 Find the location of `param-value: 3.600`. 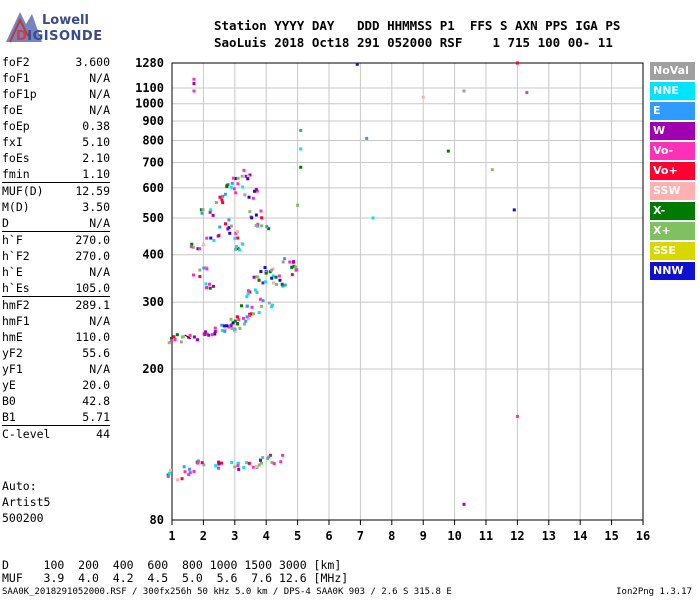

param-value: 3.600 is located at coordinates (92, 62).